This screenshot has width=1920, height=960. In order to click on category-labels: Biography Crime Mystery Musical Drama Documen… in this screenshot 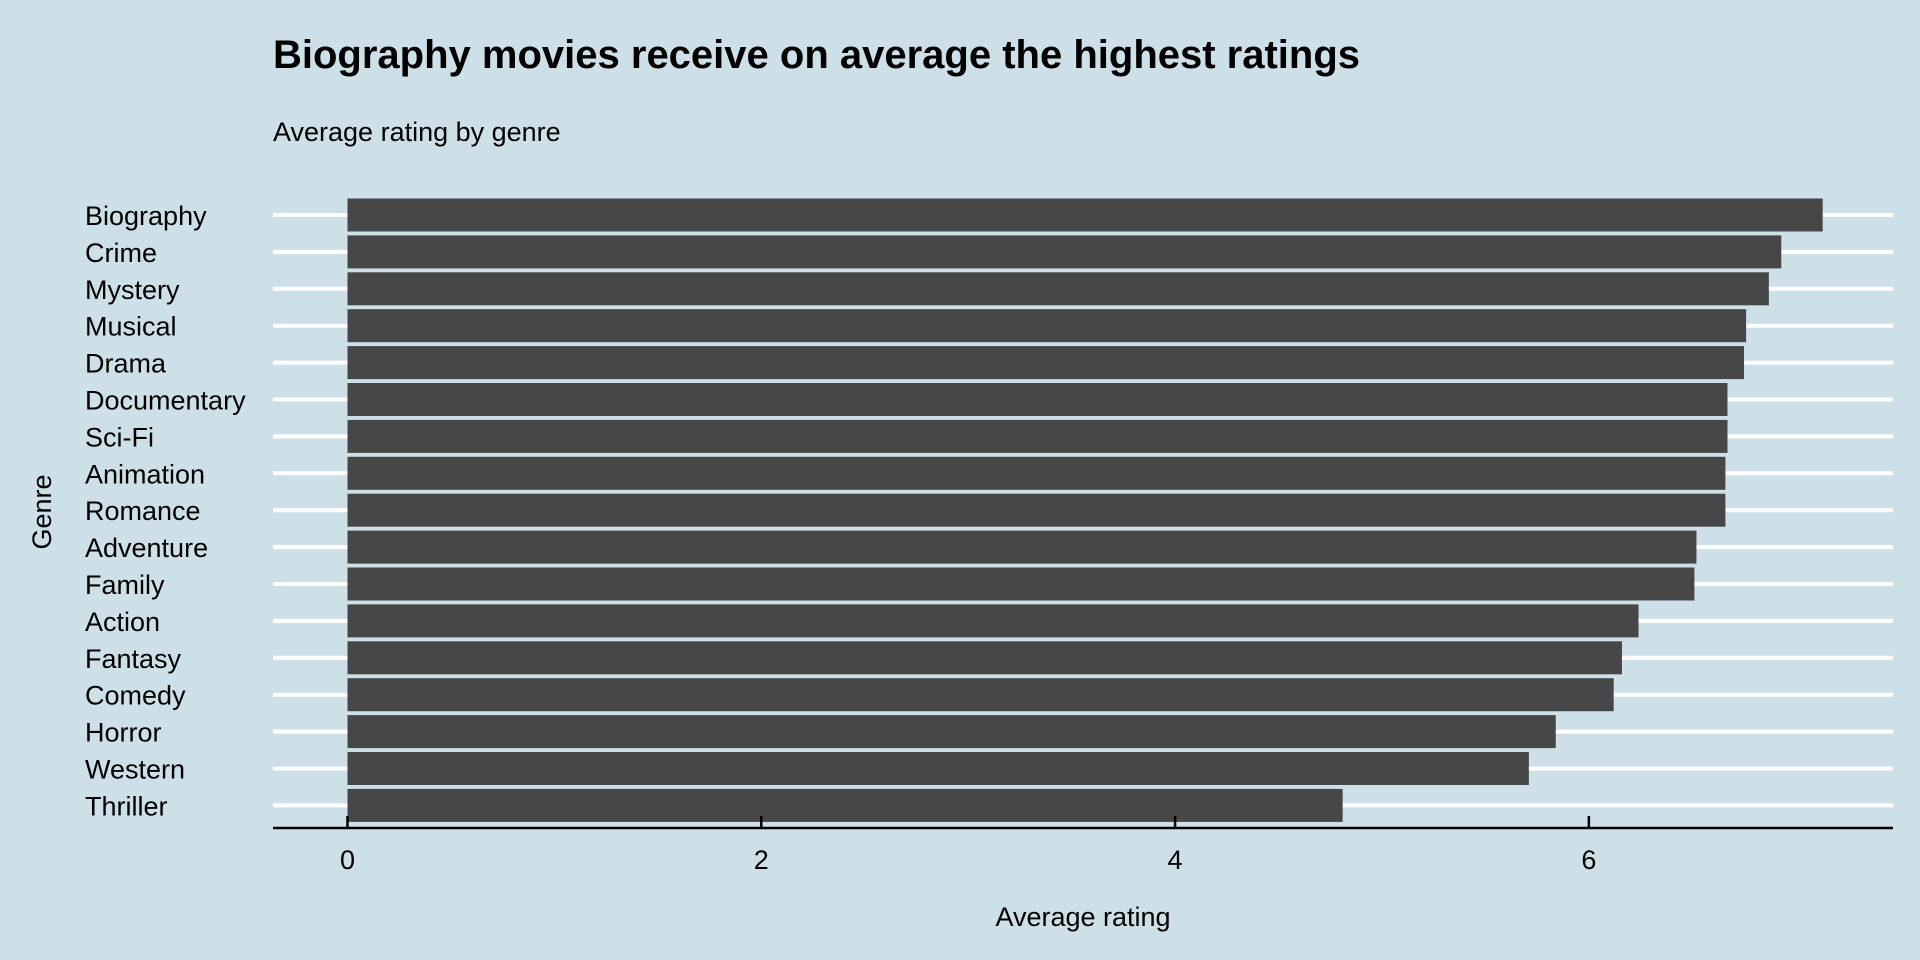, I will do `click(165, 511)`.